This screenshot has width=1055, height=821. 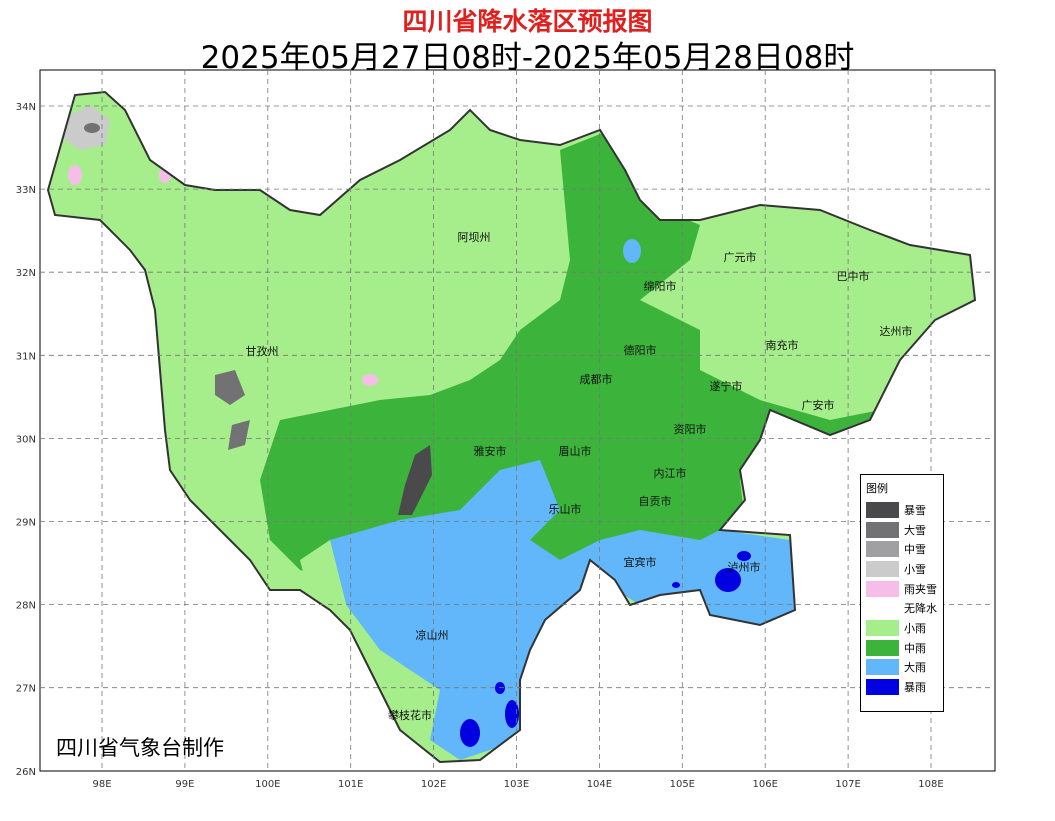 What do you see at coordinates (140, 748) in the screenshot?
I see `credit-text: 四川省气象台制作` at bounding box center [140, 748].